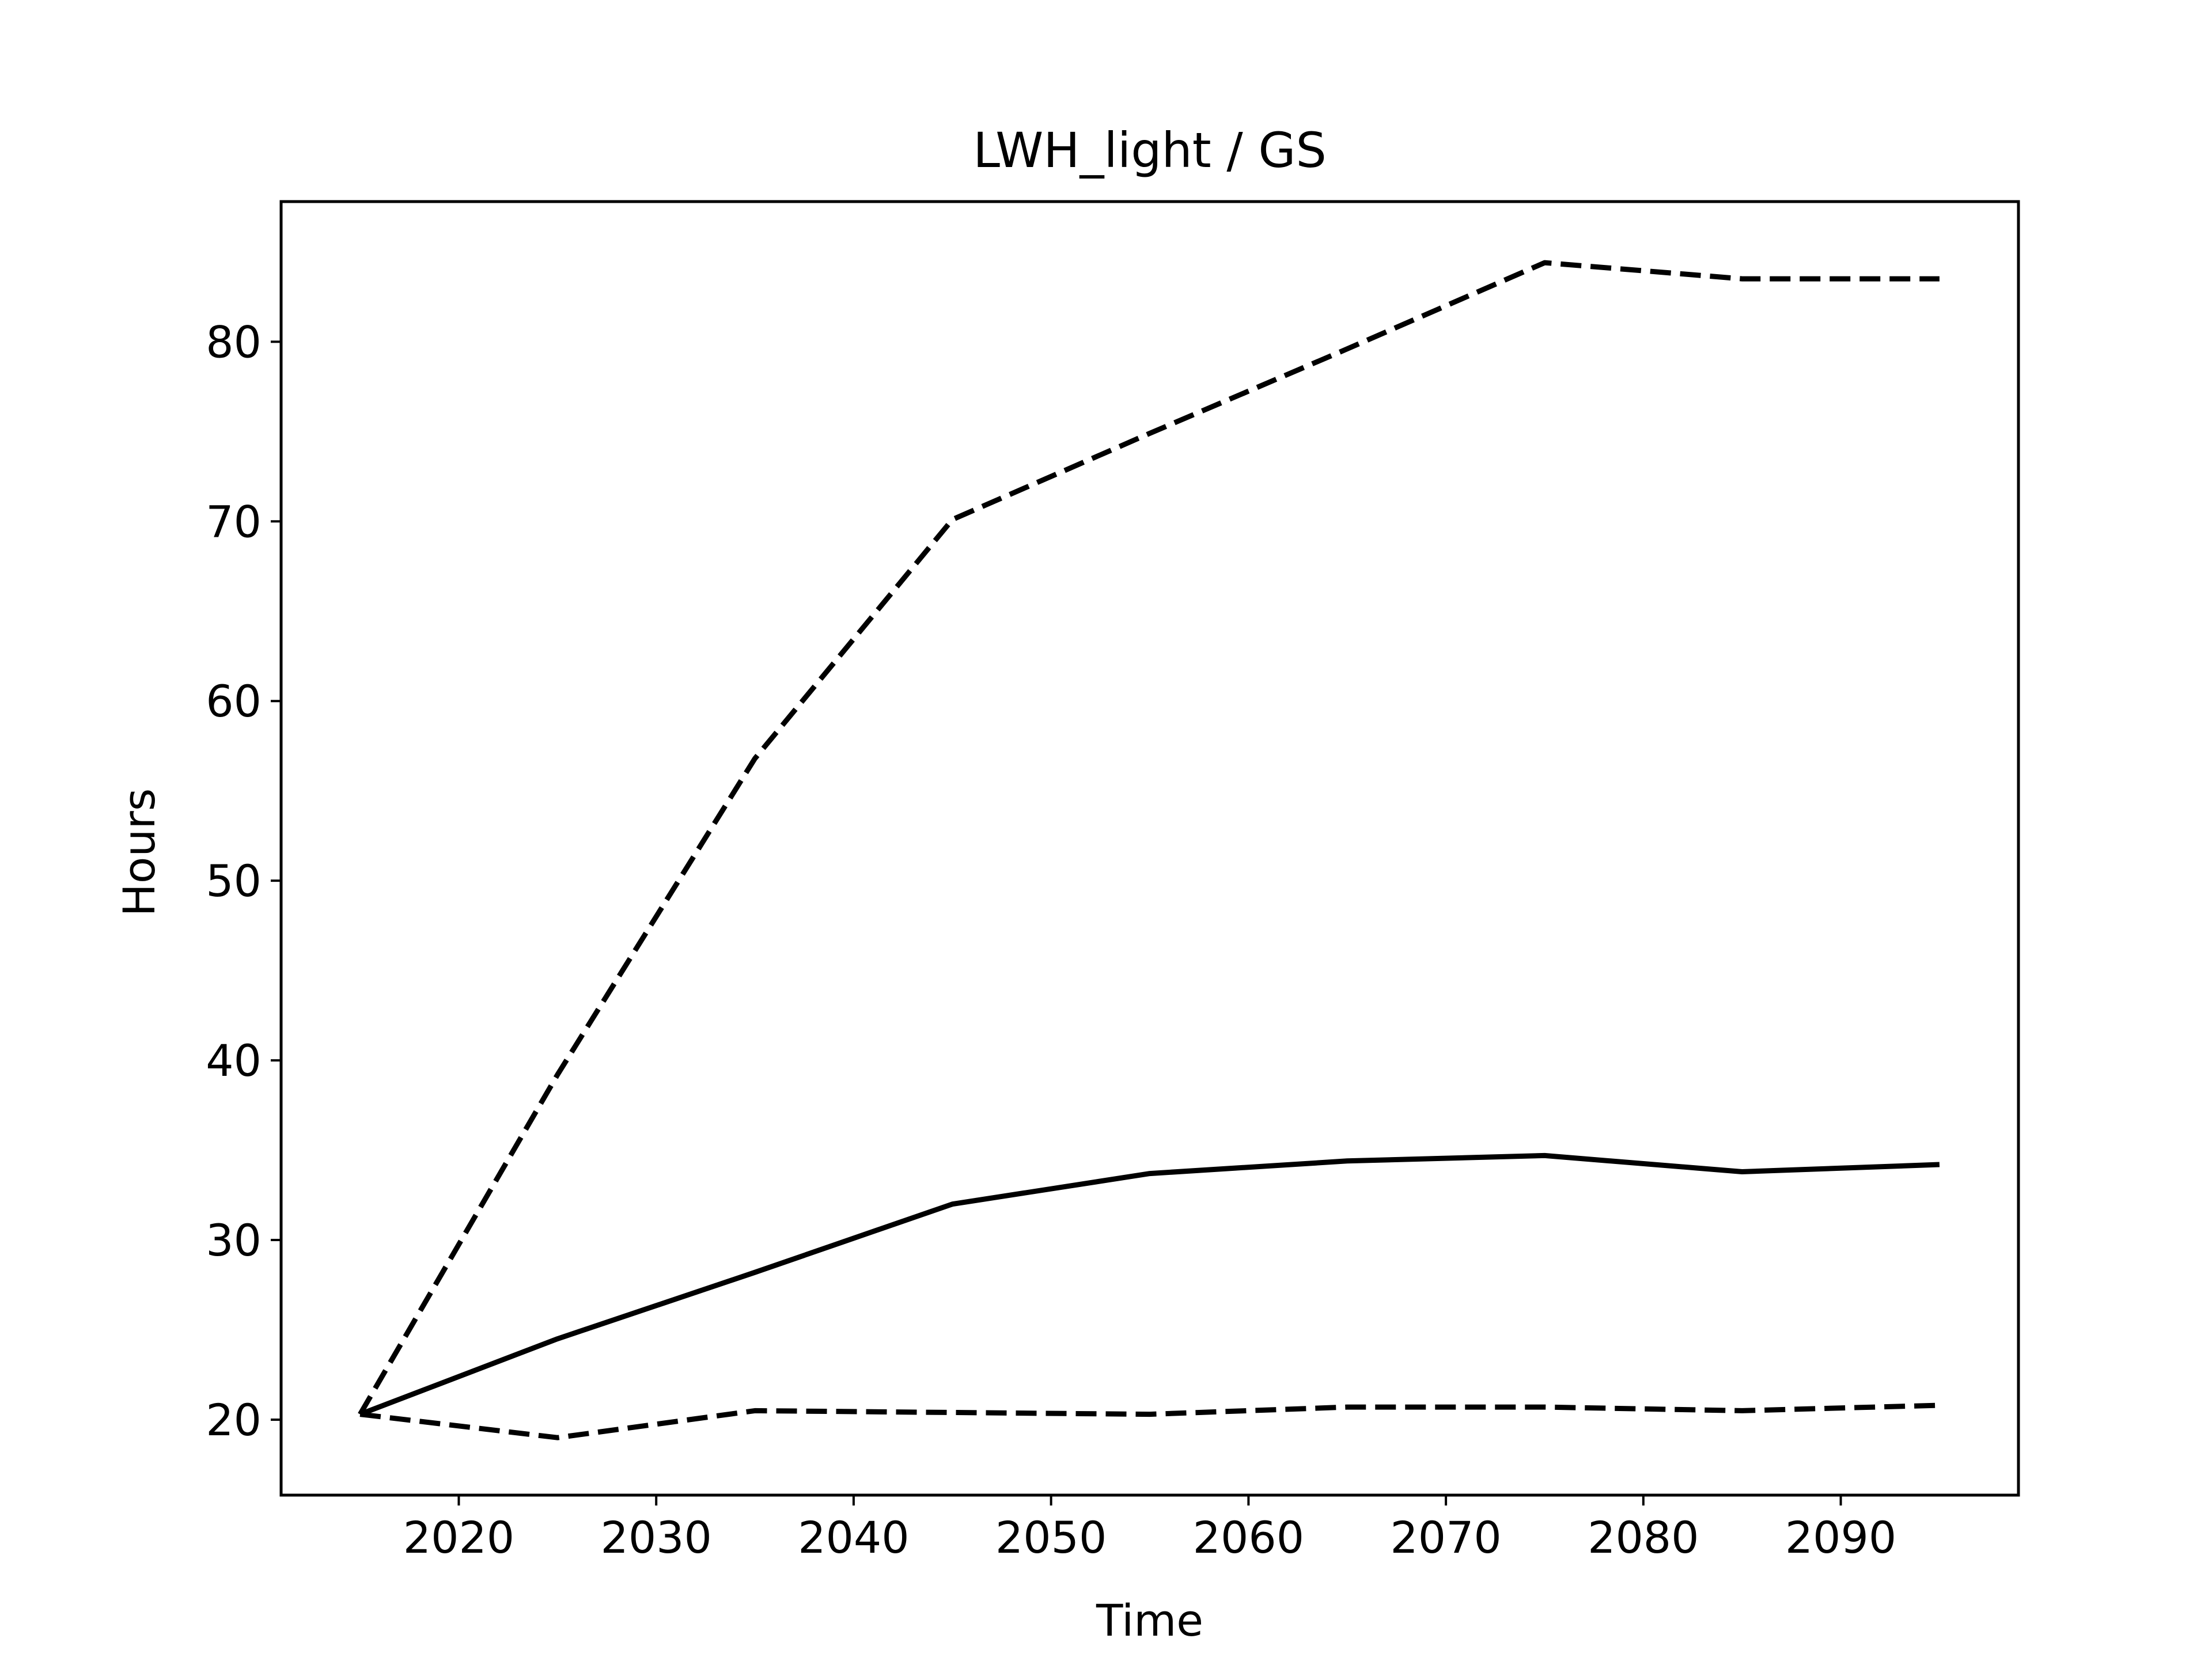 This screenshot has width=2212, height=1661. I want to click on x-tick-label: 2070, so click(1445, 1537).